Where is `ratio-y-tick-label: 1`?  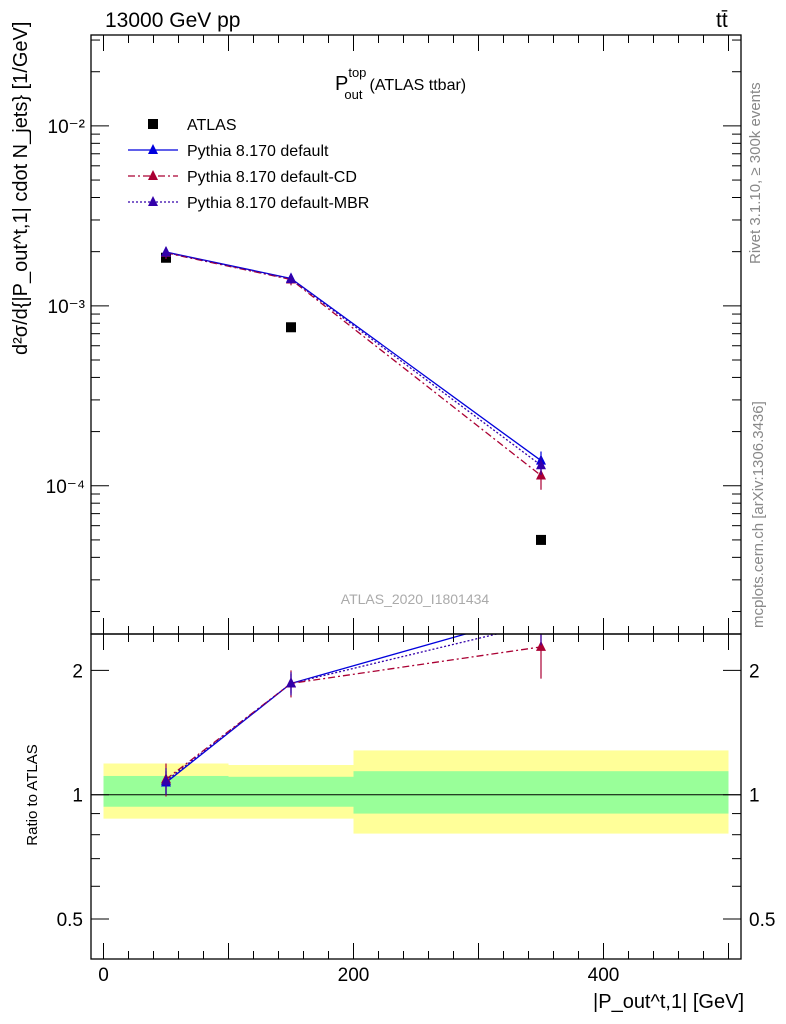 ratio-y-tick-label: 1 is located at coordinates (77, 796).